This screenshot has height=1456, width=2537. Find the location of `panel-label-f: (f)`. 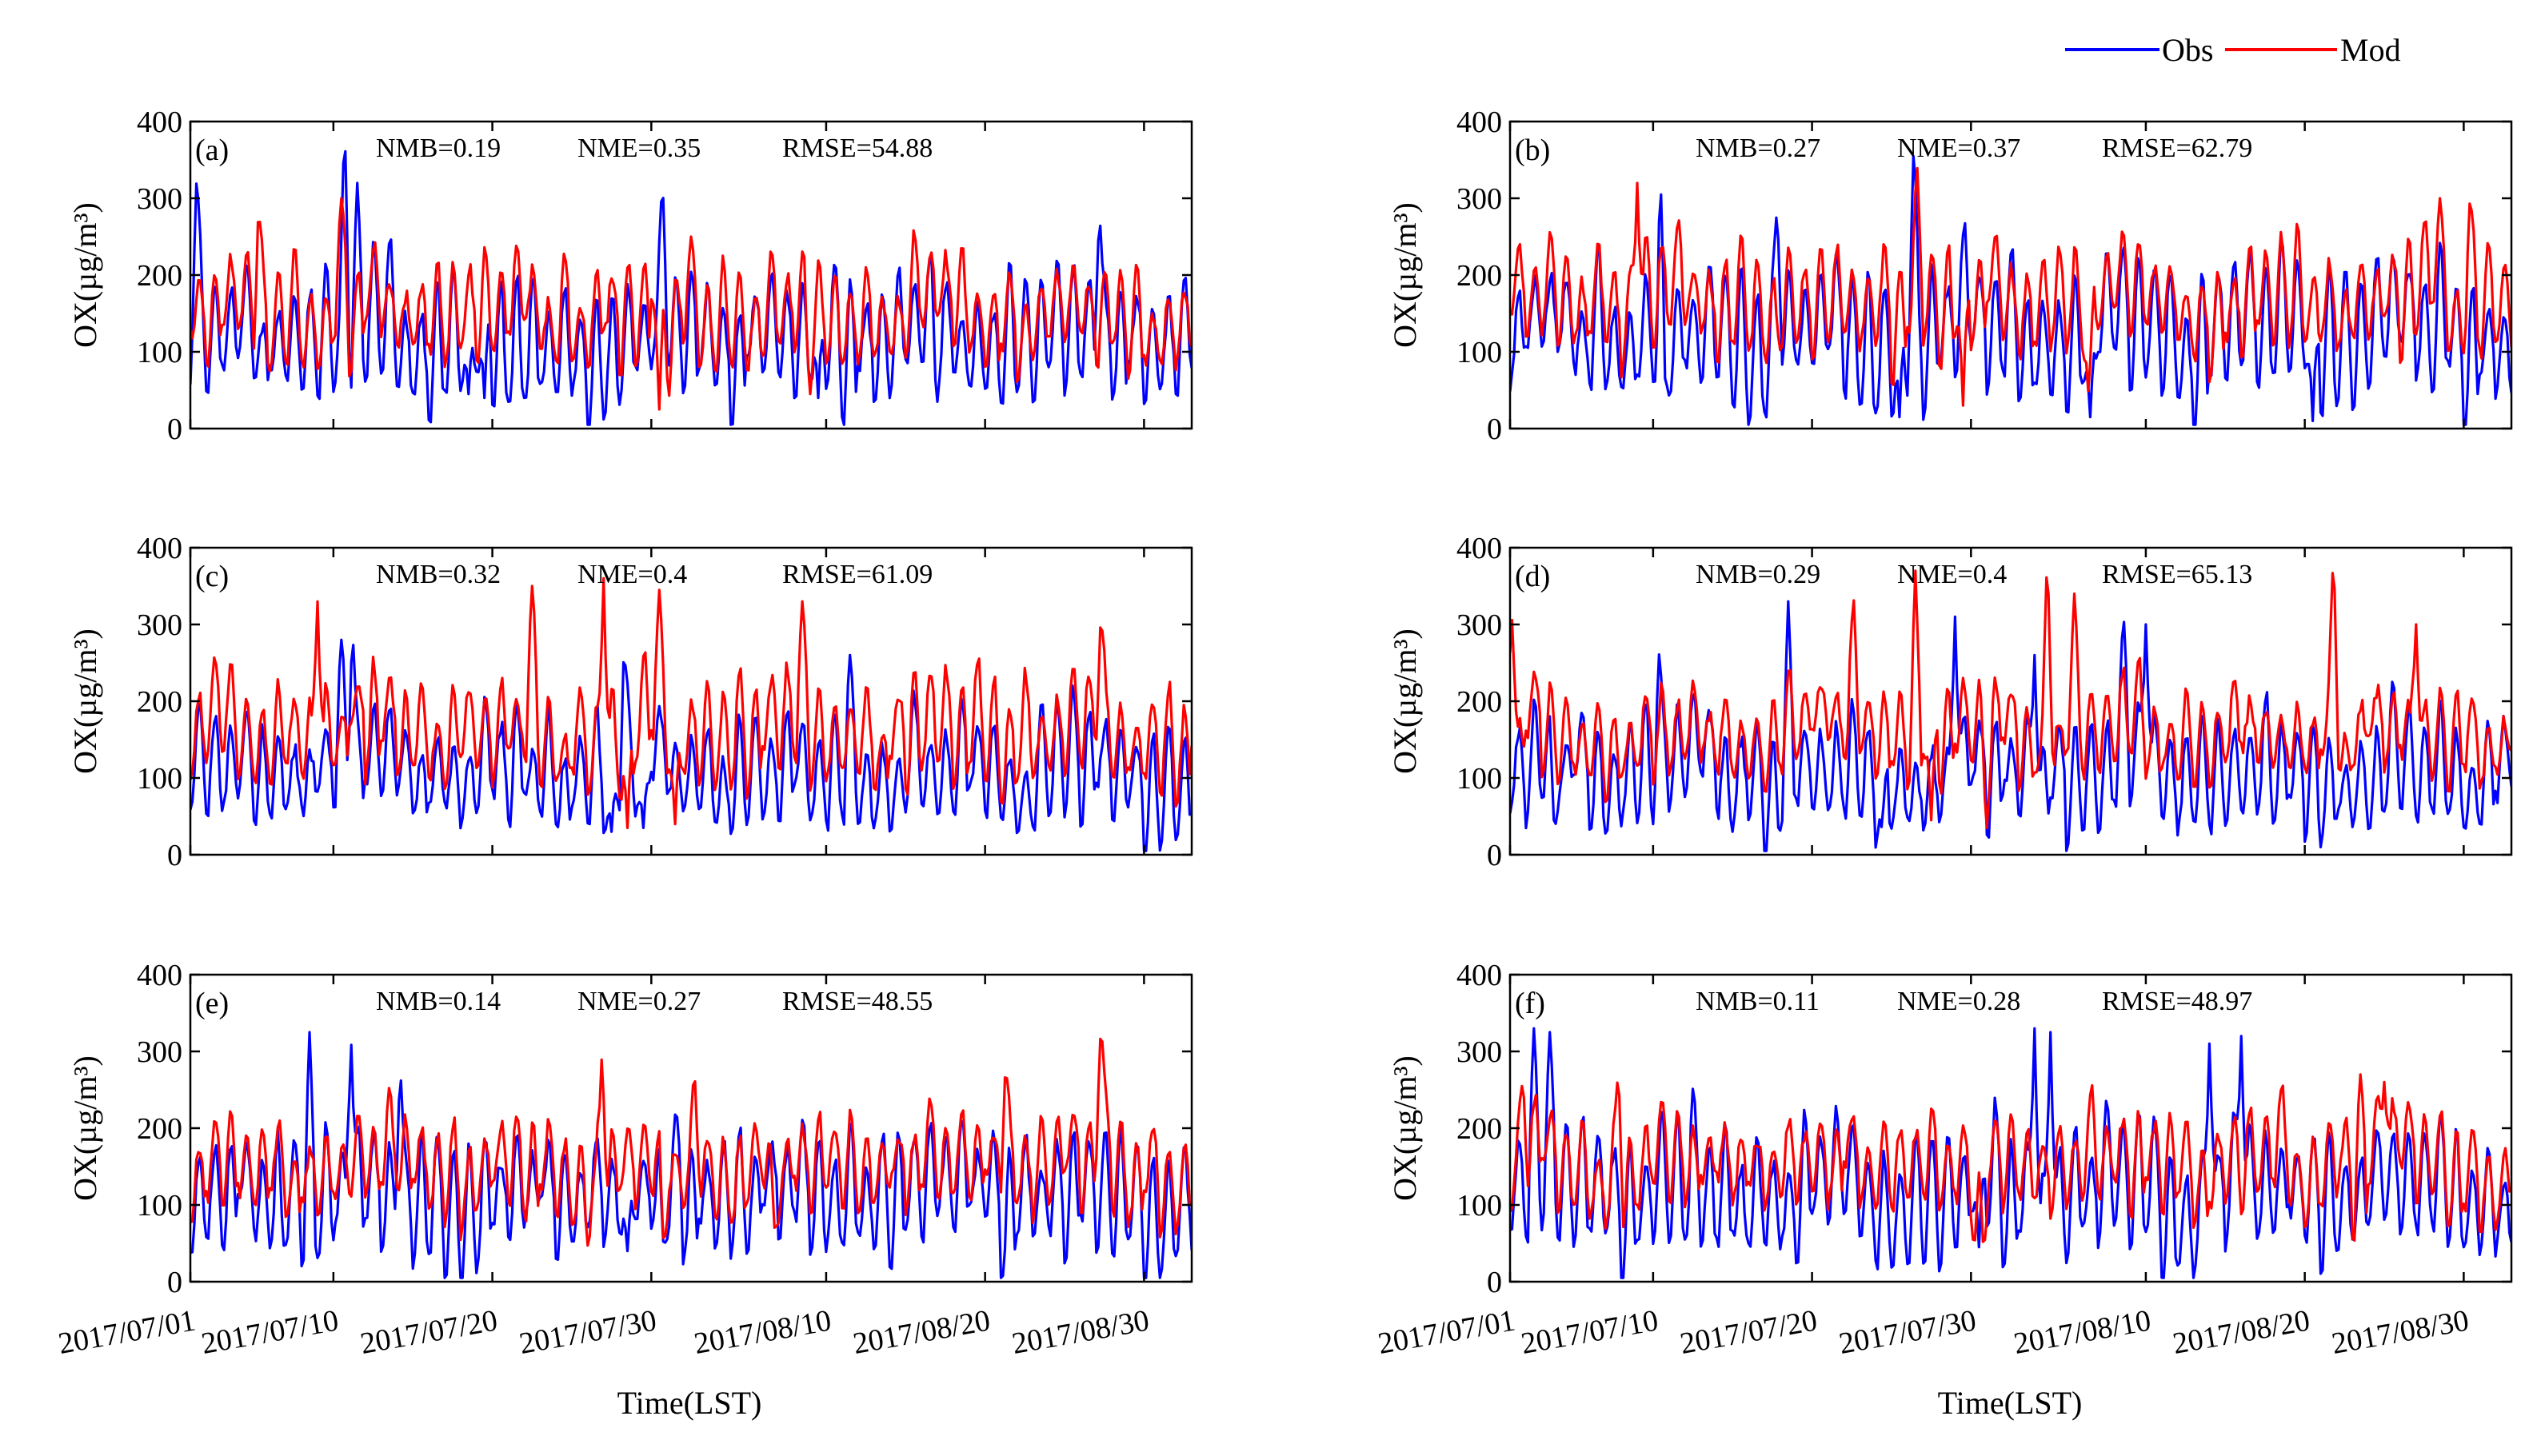

panel-label-f: (f) is located at coordinates (1530, 1003).